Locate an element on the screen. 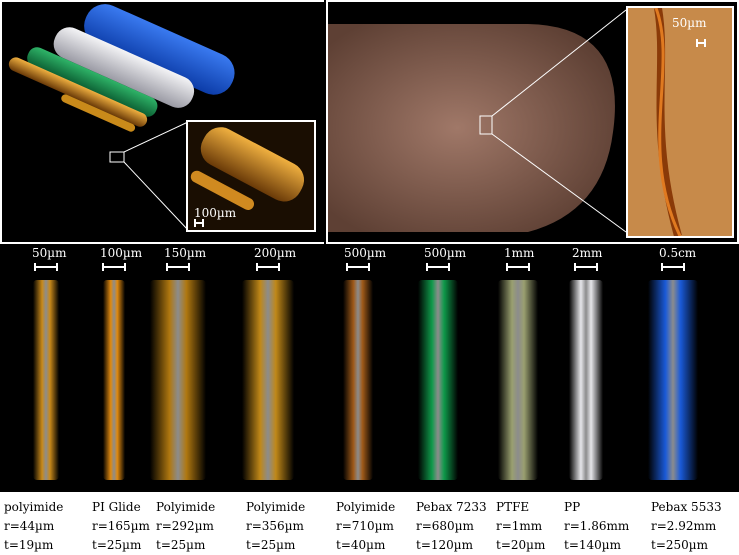 This screenshot has height=555, width=739. sample-caption: Polyimide r=356µm t=25µm is located at coordinates (275, 526).